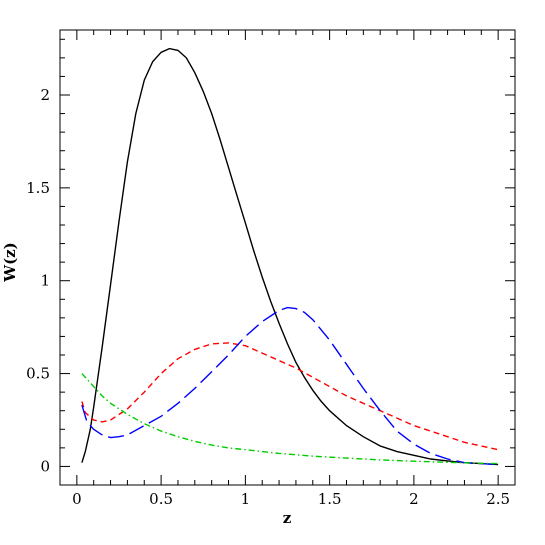 The image size is (545, 545). What do you see at coordinates (287, 518) in the screenshot?
I see `x-axis-title: z` at bounding box center [287, 518].